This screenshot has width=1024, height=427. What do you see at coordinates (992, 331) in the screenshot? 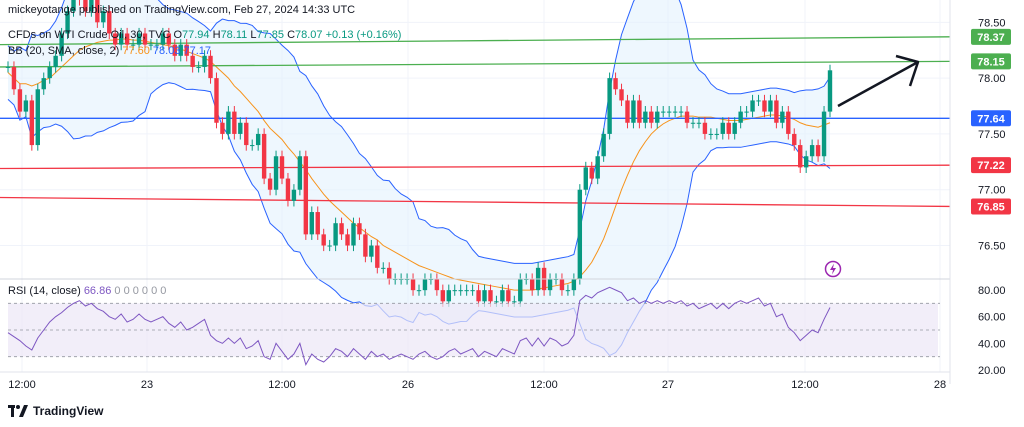
I see `rsi-axis: 80.00 60.00 40.00 20.00` at bounding box center [992, 331].